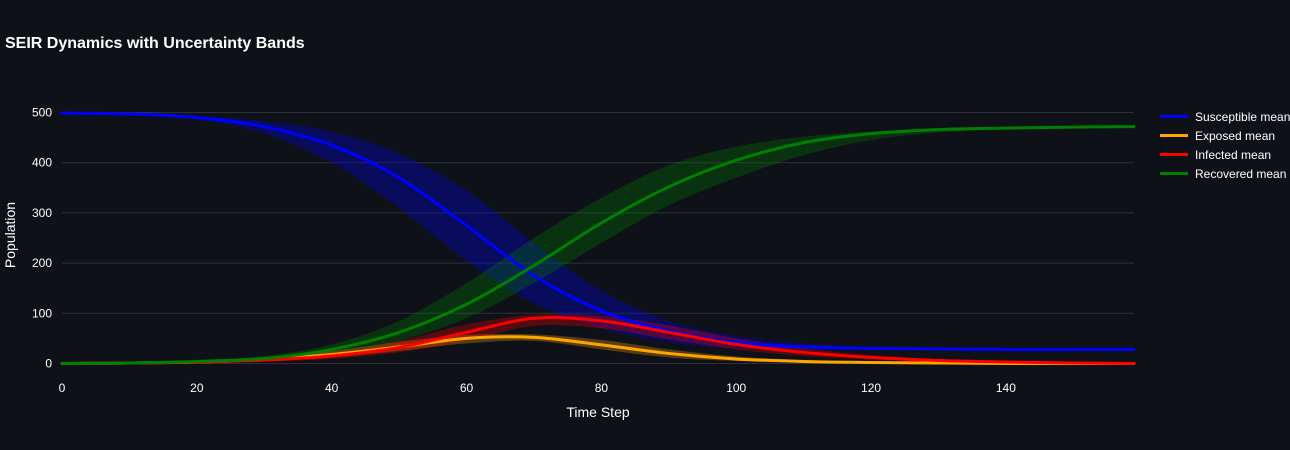  What do you see at coordinates (871, 388) in the screenshot?
I see `x-tick-label: 120` at bounding box center [871, 388].